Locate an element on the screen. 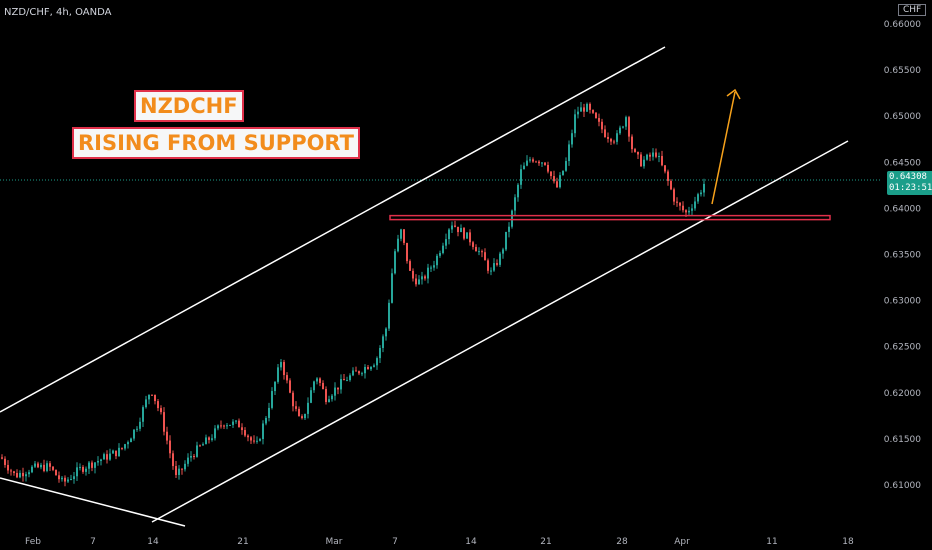 Image resolution: width=932 pixels, height=550 pixels. x-tick-label: 11 is located at coordinates (771, 542).